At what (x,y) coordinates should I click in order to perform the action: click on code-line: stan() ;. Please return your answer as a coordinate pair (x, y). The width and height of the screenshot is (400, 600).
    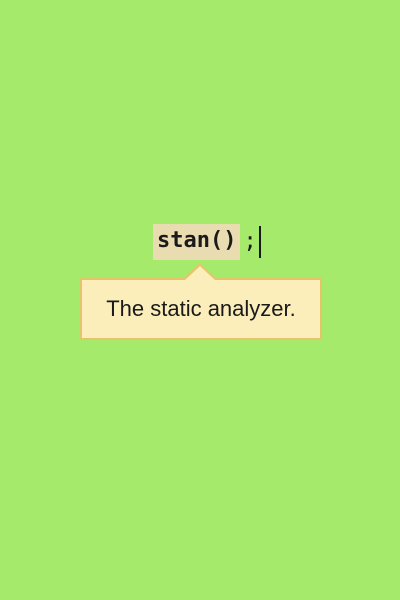
    Looking at the image, I should click on (207, 242).